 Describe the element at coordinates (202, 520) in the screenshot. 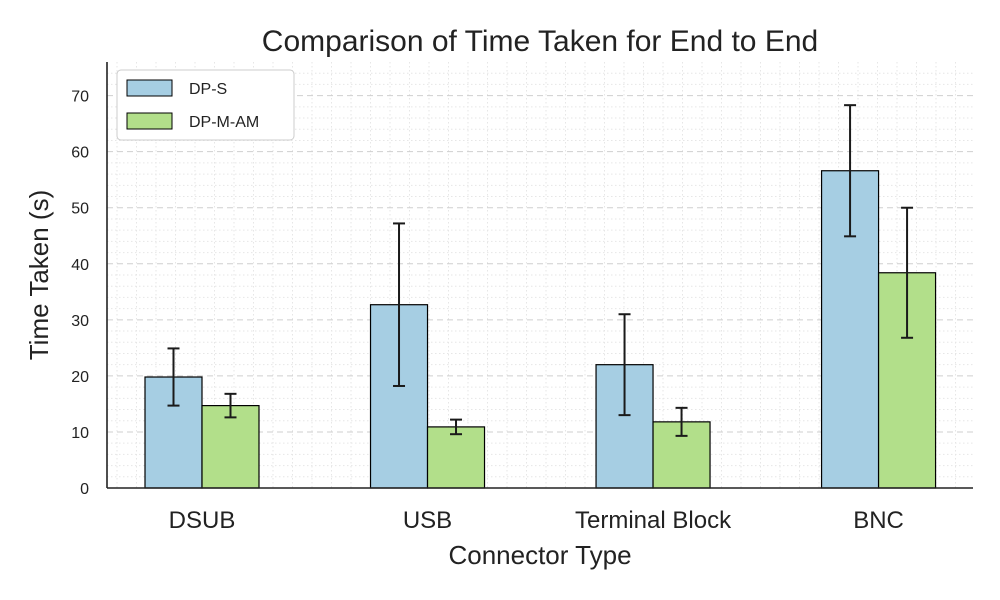

I see `x-tick-label-dsub: DSUB` at that location.